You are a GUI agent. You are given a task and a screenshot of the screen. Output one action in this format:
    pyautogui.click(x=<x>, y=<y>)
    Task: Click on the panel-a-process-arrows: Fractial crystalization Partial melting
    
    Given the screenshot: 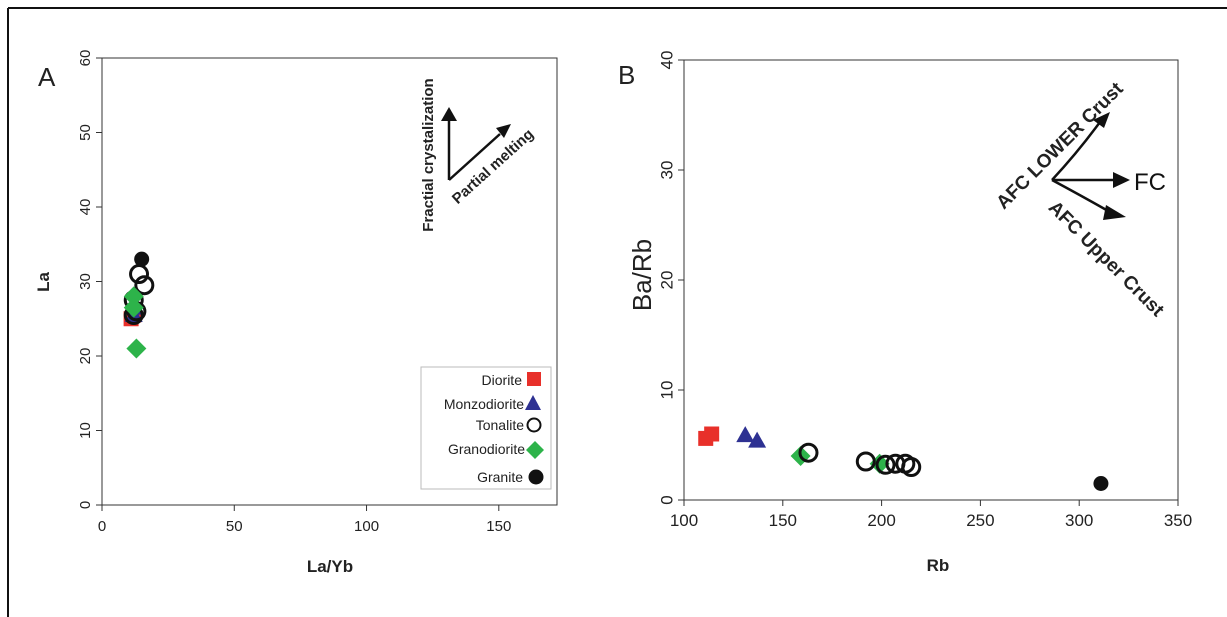 What is the action you would take?
    pyautogui.click(x=478, y=154)
    